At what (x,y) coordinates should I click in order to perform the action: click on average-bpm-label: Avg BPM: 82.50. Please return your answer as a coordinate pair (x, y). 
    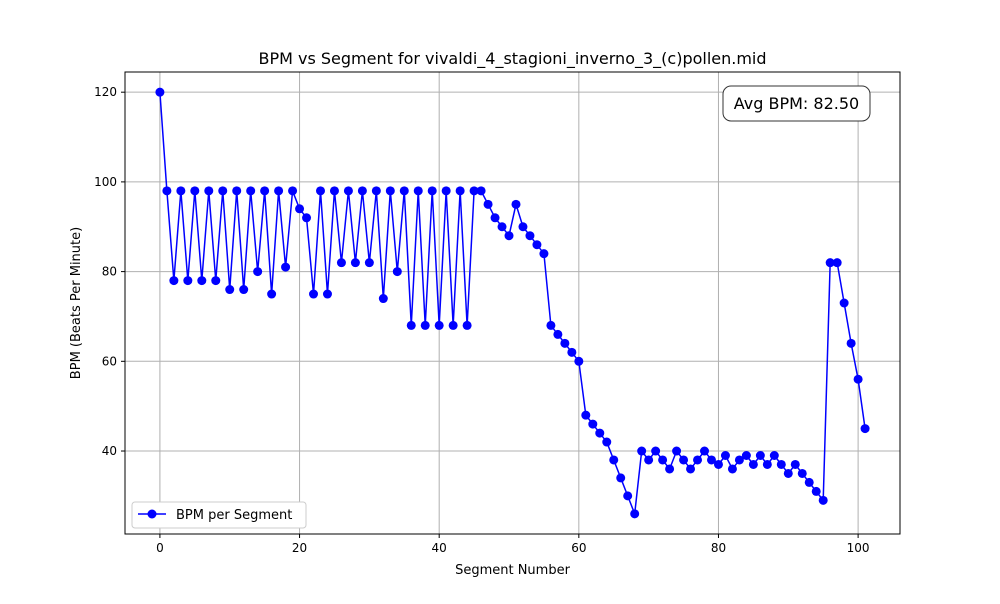
    Looking at the image, I should click on (796, 103).